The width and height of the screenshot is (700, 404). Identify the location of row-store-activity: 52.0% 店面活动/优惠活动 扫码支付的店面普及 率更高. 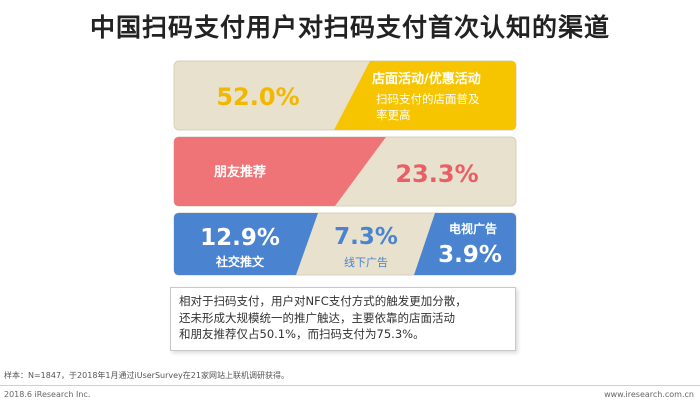
(345, 95).